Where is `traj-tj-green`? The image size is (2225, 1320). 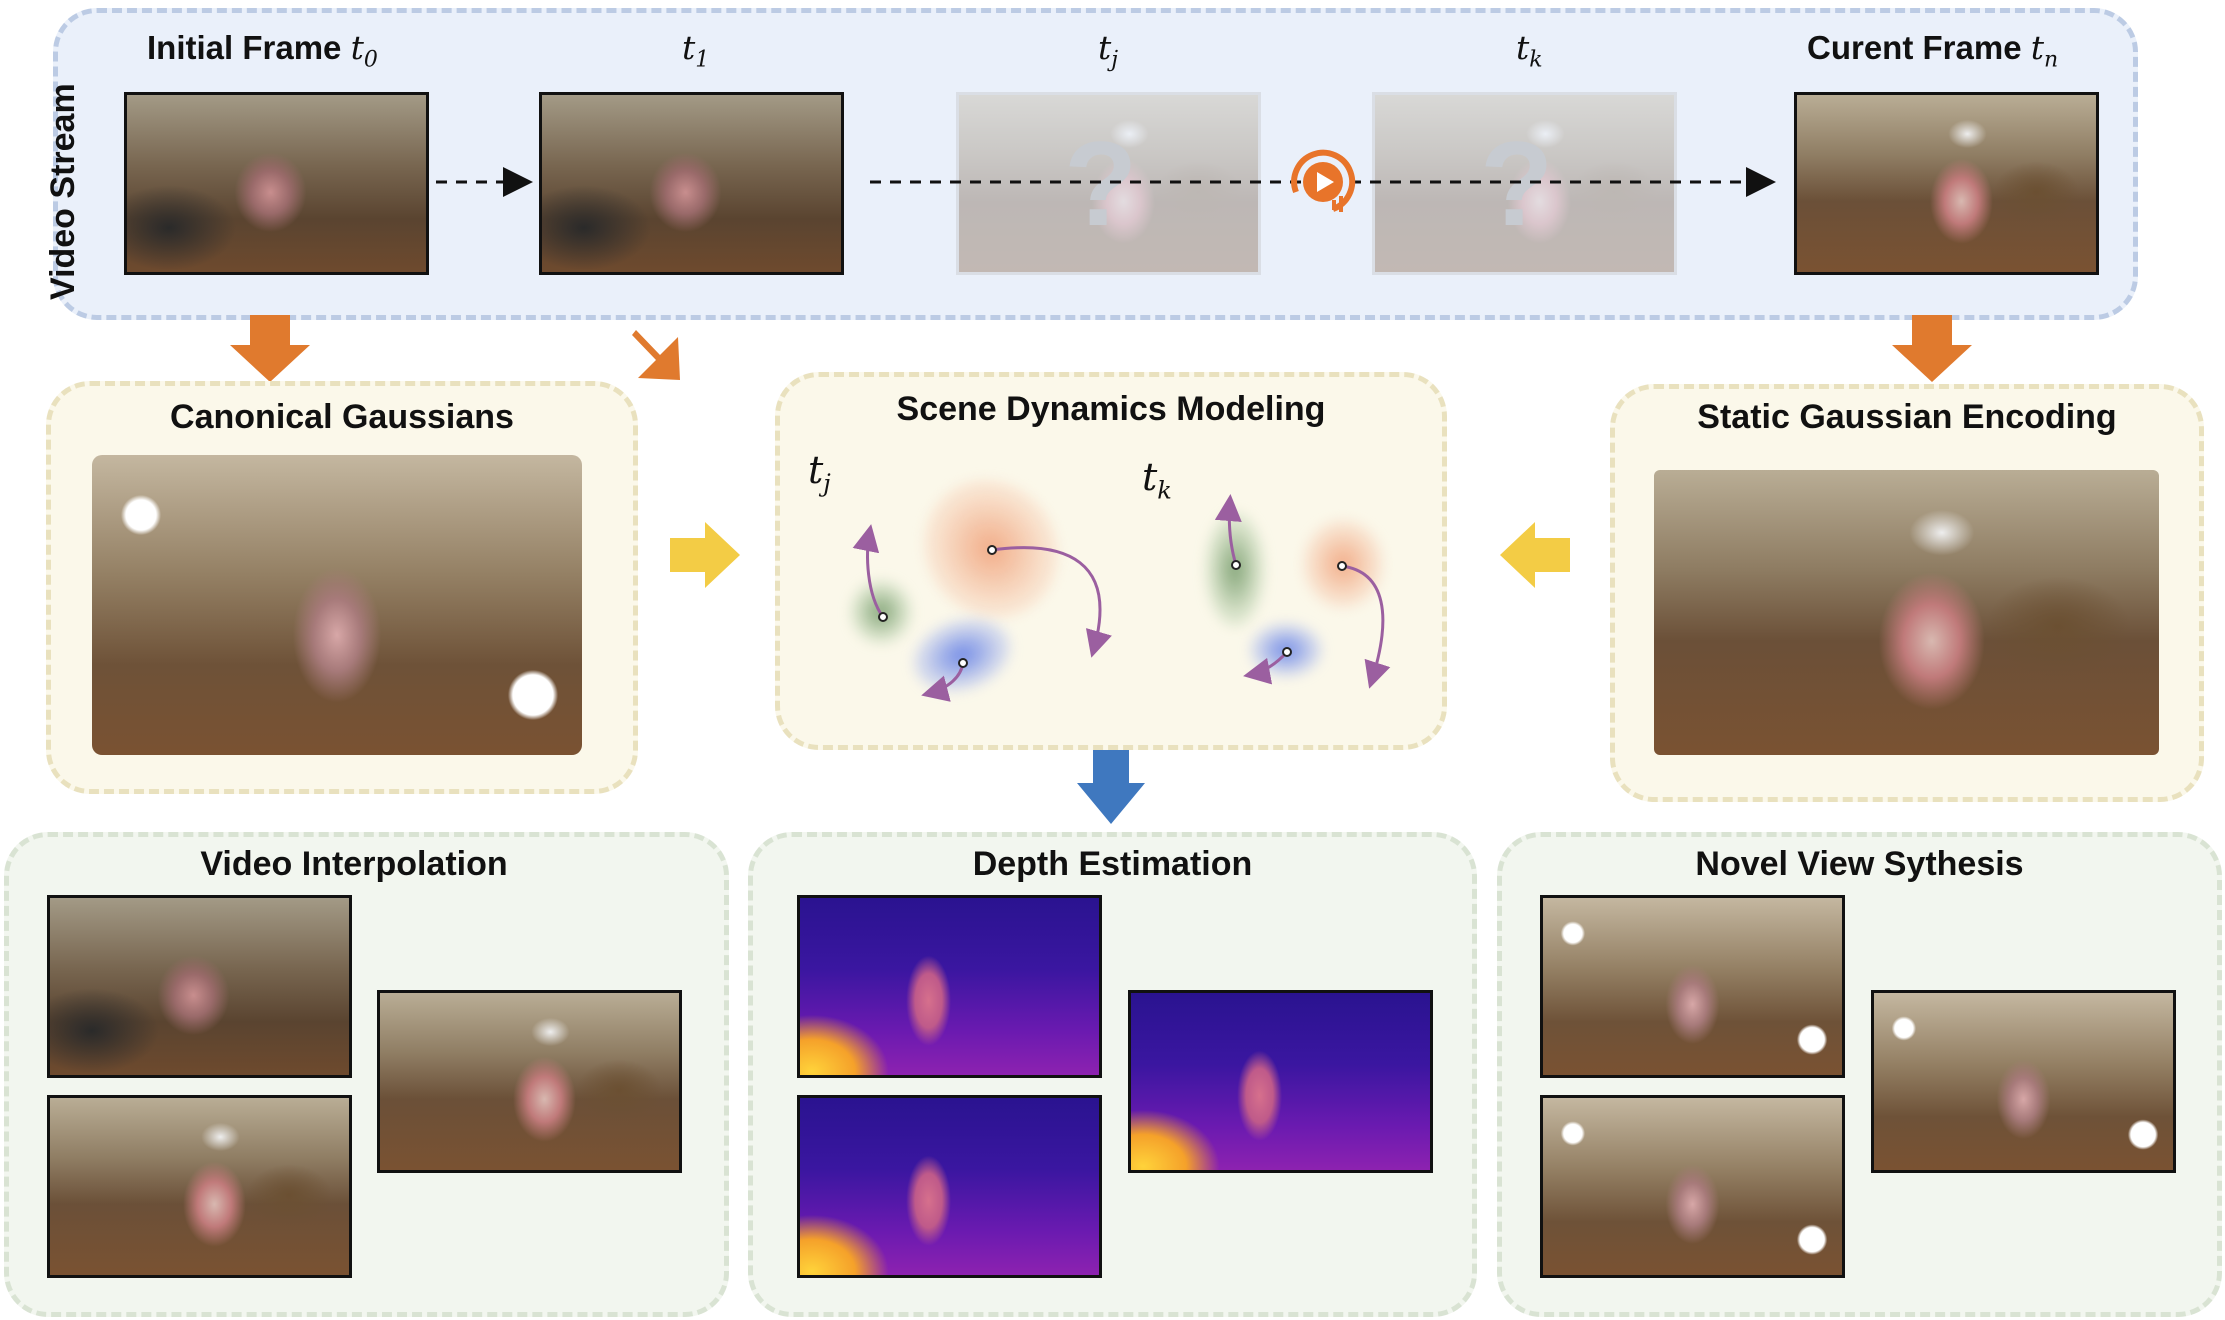
traj-tj-green is located at coordinates (868, 571).